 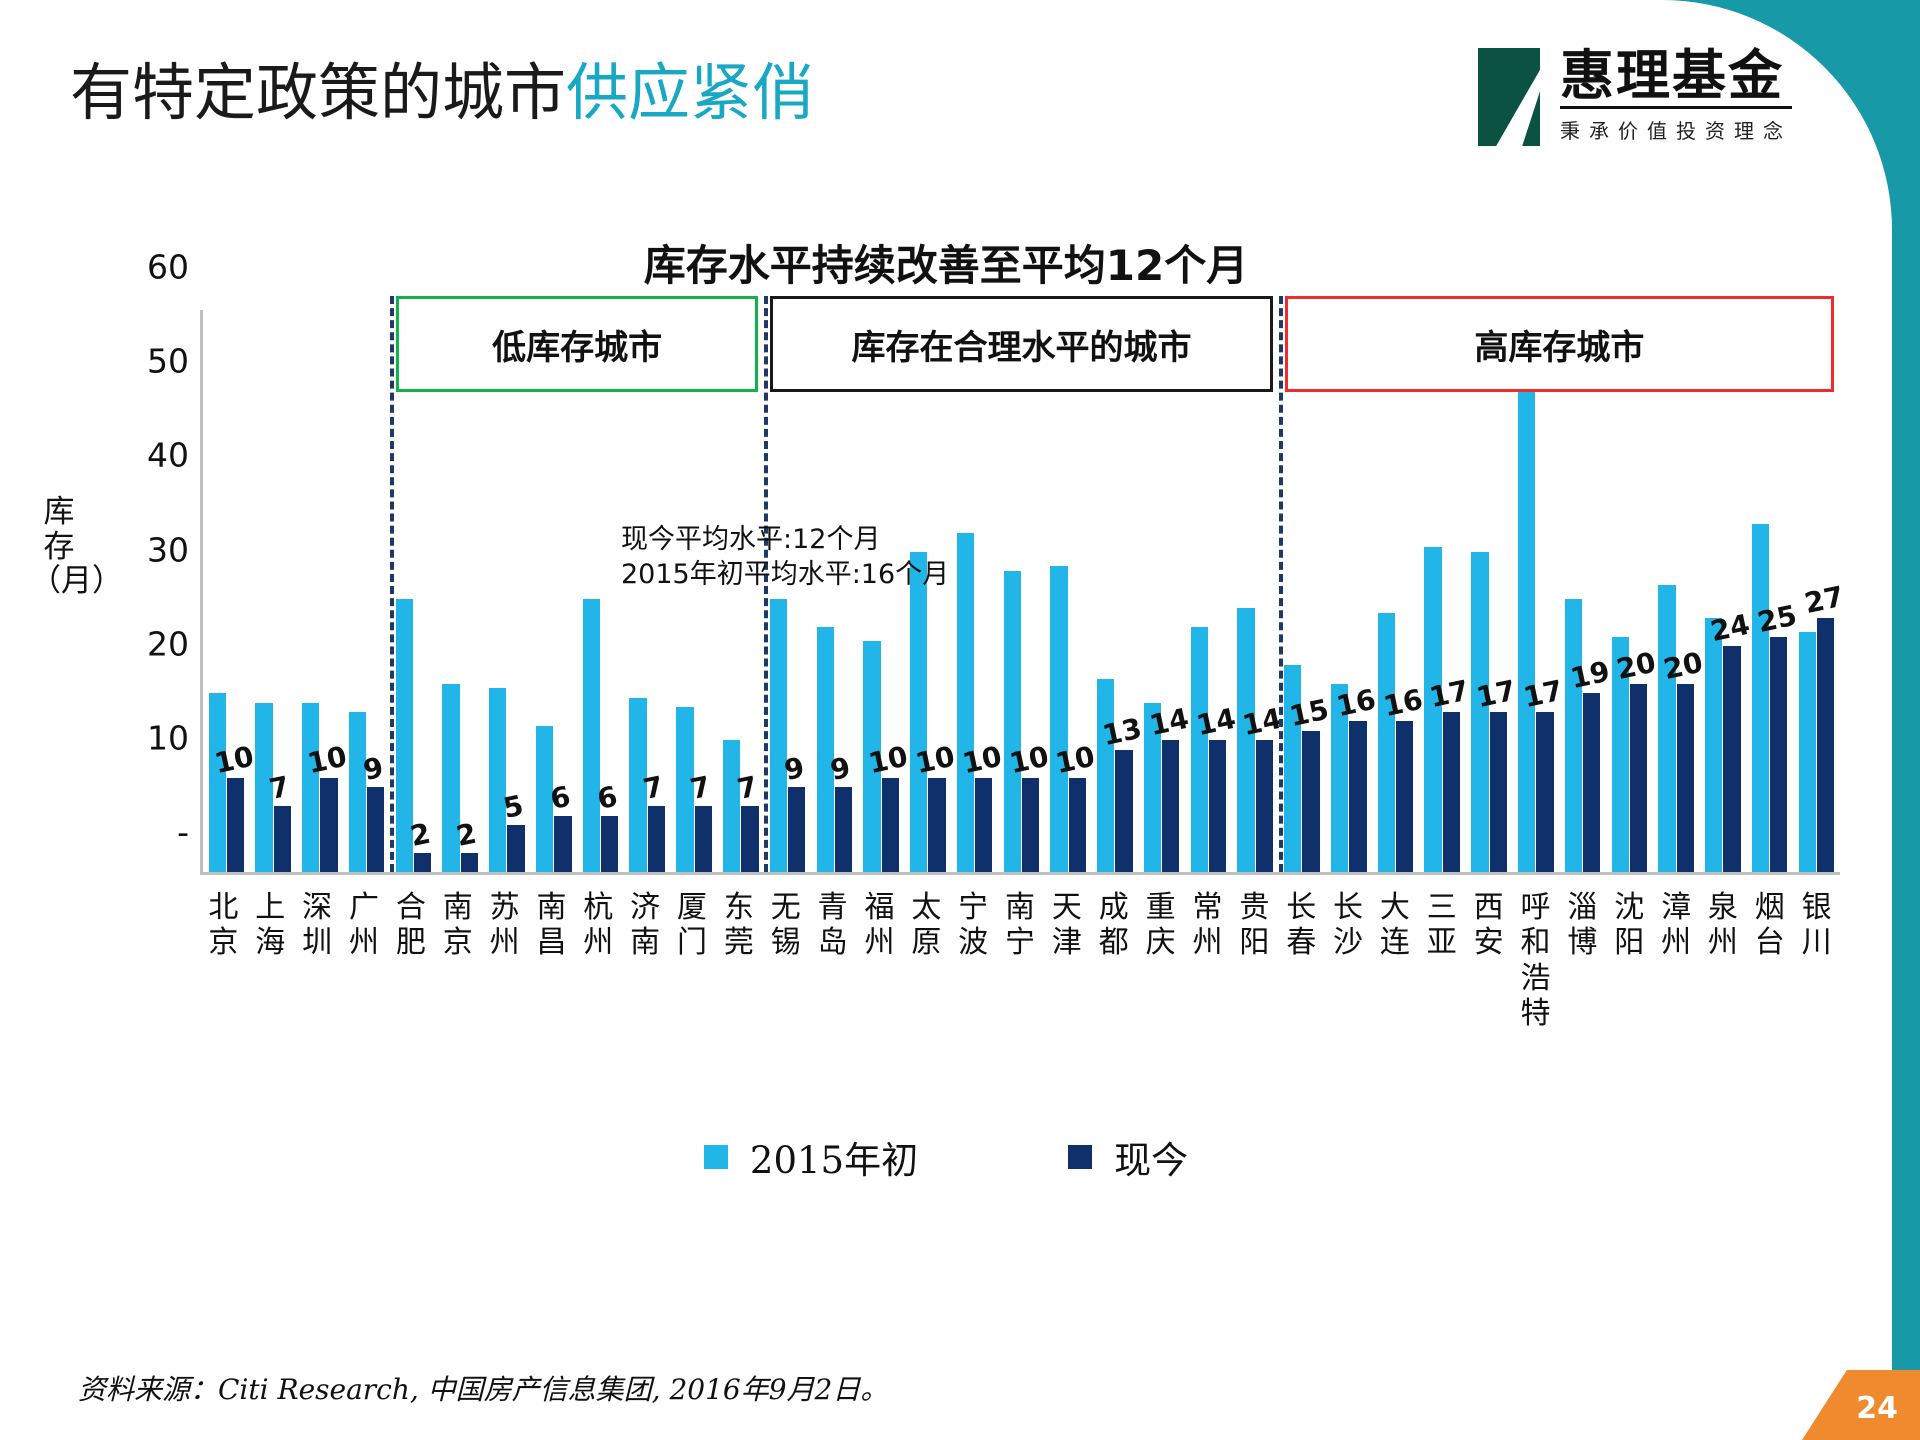 I want to click on bar-group: 16, so click(x=1352, y=591).